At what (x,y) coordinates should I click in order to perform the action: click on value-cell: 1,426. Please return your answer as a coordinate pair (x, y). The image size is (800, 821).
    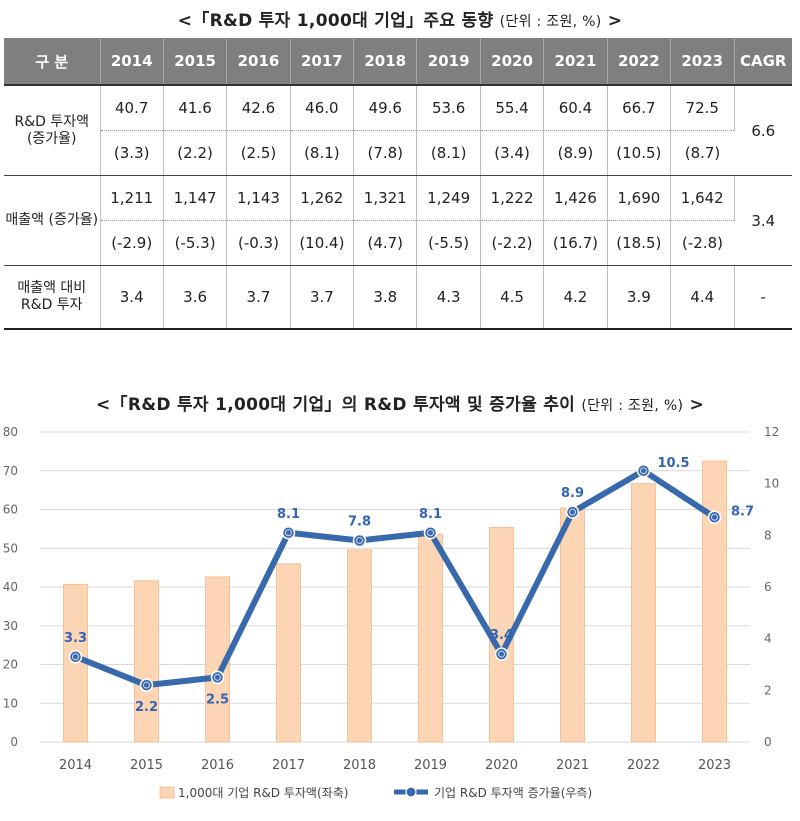
    Looking at the image, I should click on (575, 198).